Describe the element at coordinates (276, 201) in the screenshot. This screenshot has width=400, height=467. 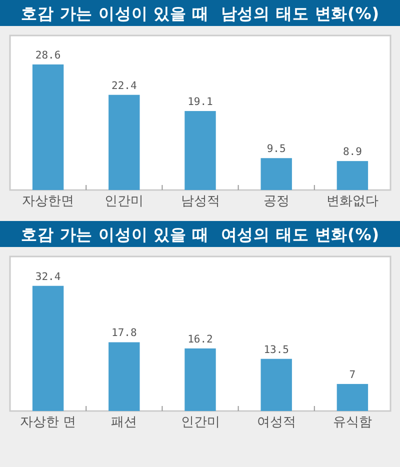
I see `x-tick-label: 공정` at that location.